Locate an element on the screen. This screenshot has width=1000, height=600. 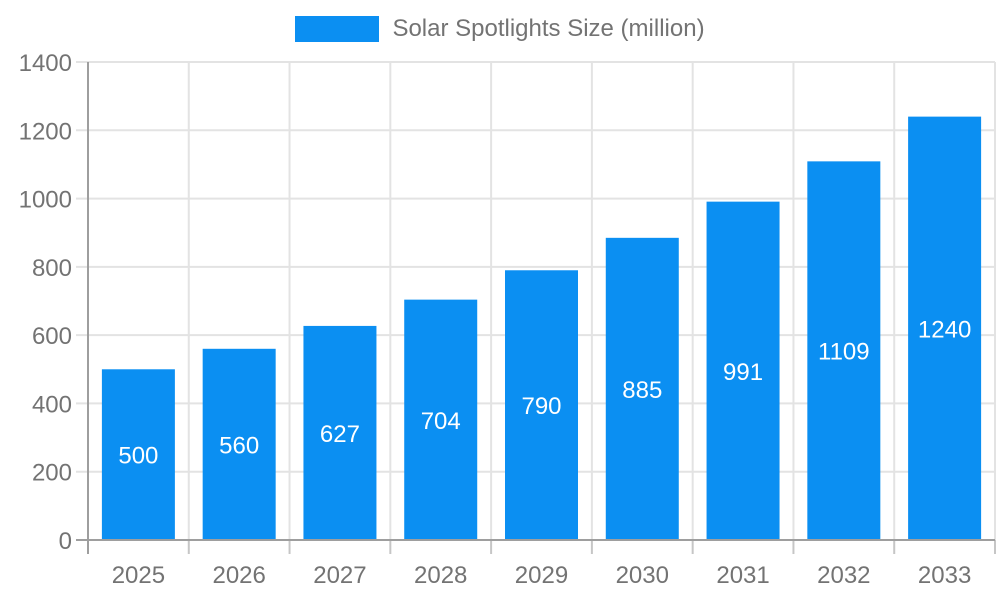
bar-value-label: 991 is located at coordinates (743, 372).